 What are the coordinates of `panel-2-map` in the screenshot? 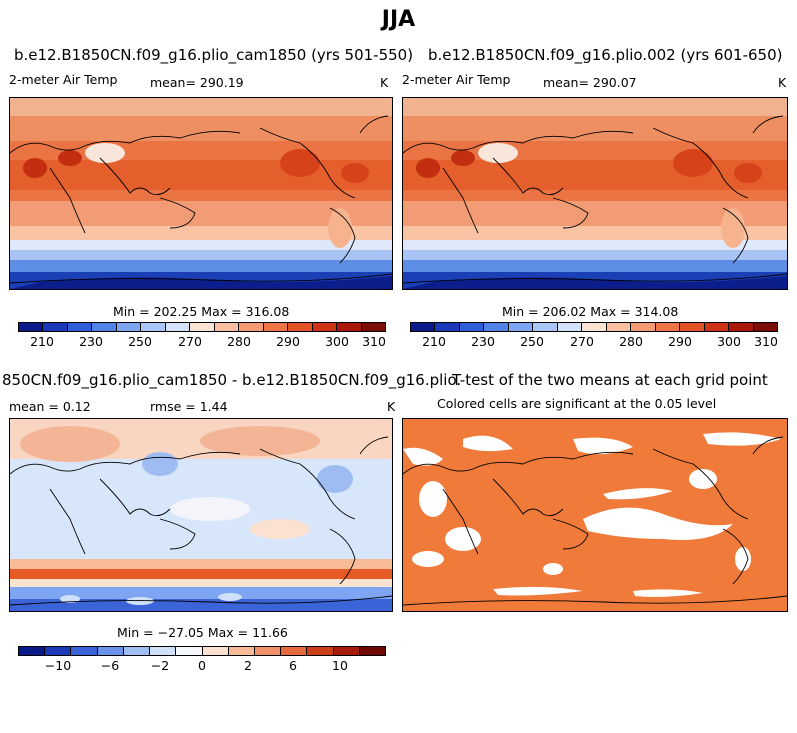 It's located at (595, 193).